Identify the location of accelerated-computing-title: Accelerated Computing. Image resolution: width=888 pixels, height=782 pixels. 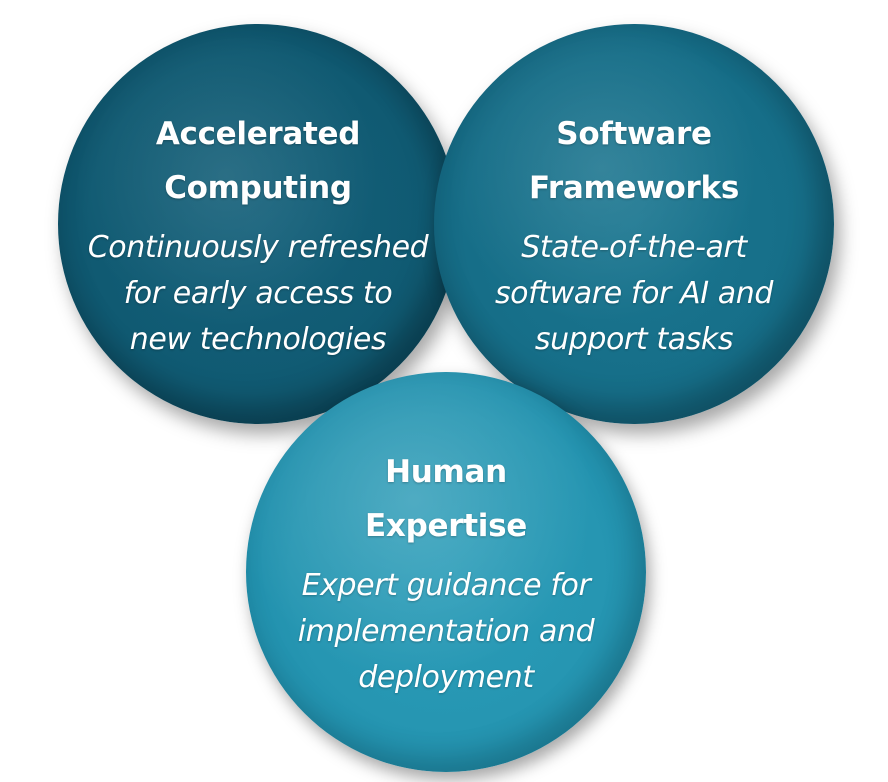
(258, 161).